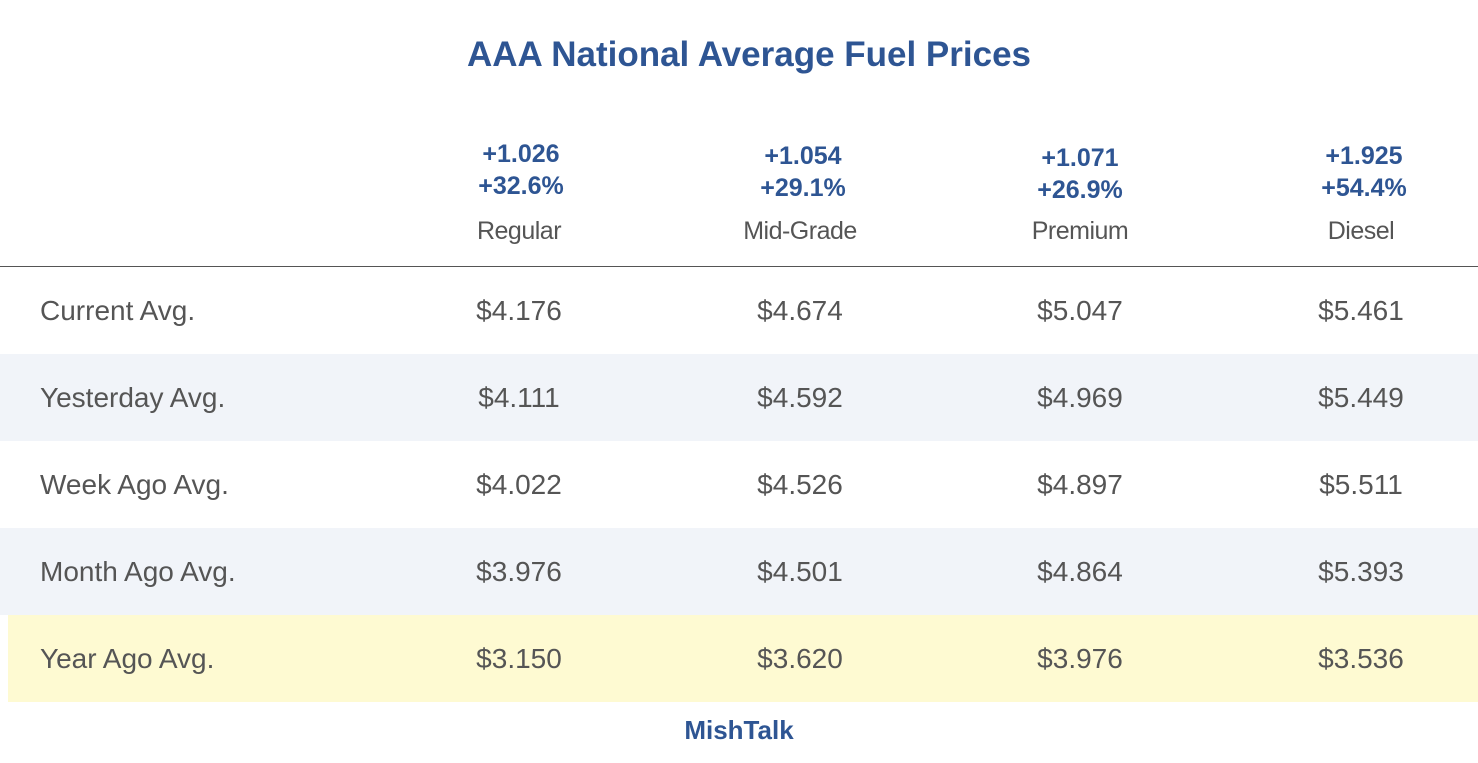 This screenshot has width=1478, height=763. What do you see at coordinates (739, 730) in the screenshot?
I see `source-credit: MishTalk` at bounding box center [739, 730].